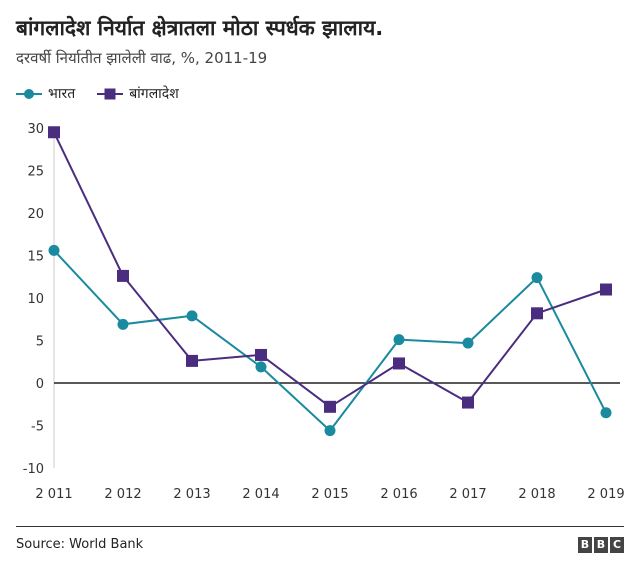 Image resolution: width=640 pixels, height=575 pixels. I want to click on legend: भारत बांगलादेश, so click(108, 93).